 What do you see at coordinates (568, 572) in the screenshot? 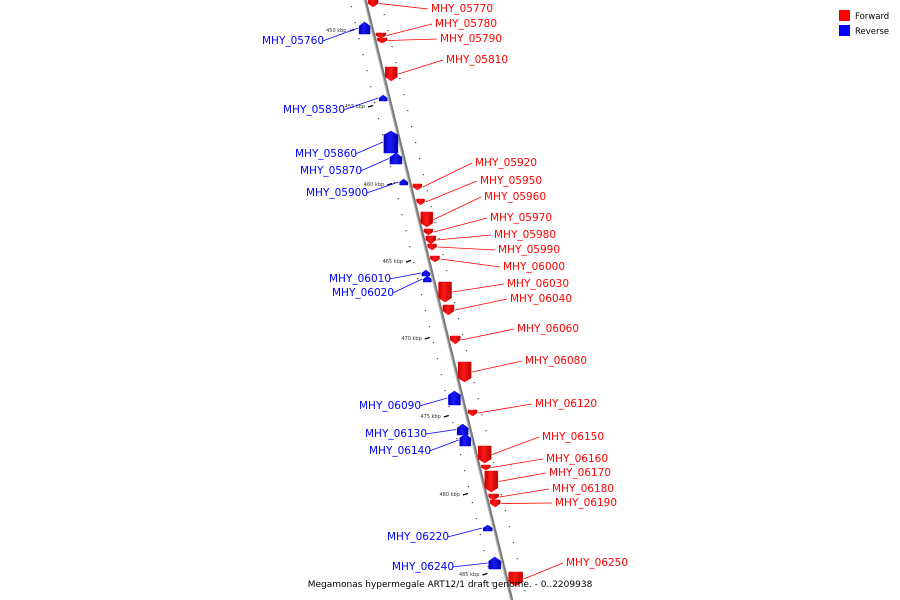
I see `gene-mhy-06250: MHY_06250` at bounding box center [568, 572].